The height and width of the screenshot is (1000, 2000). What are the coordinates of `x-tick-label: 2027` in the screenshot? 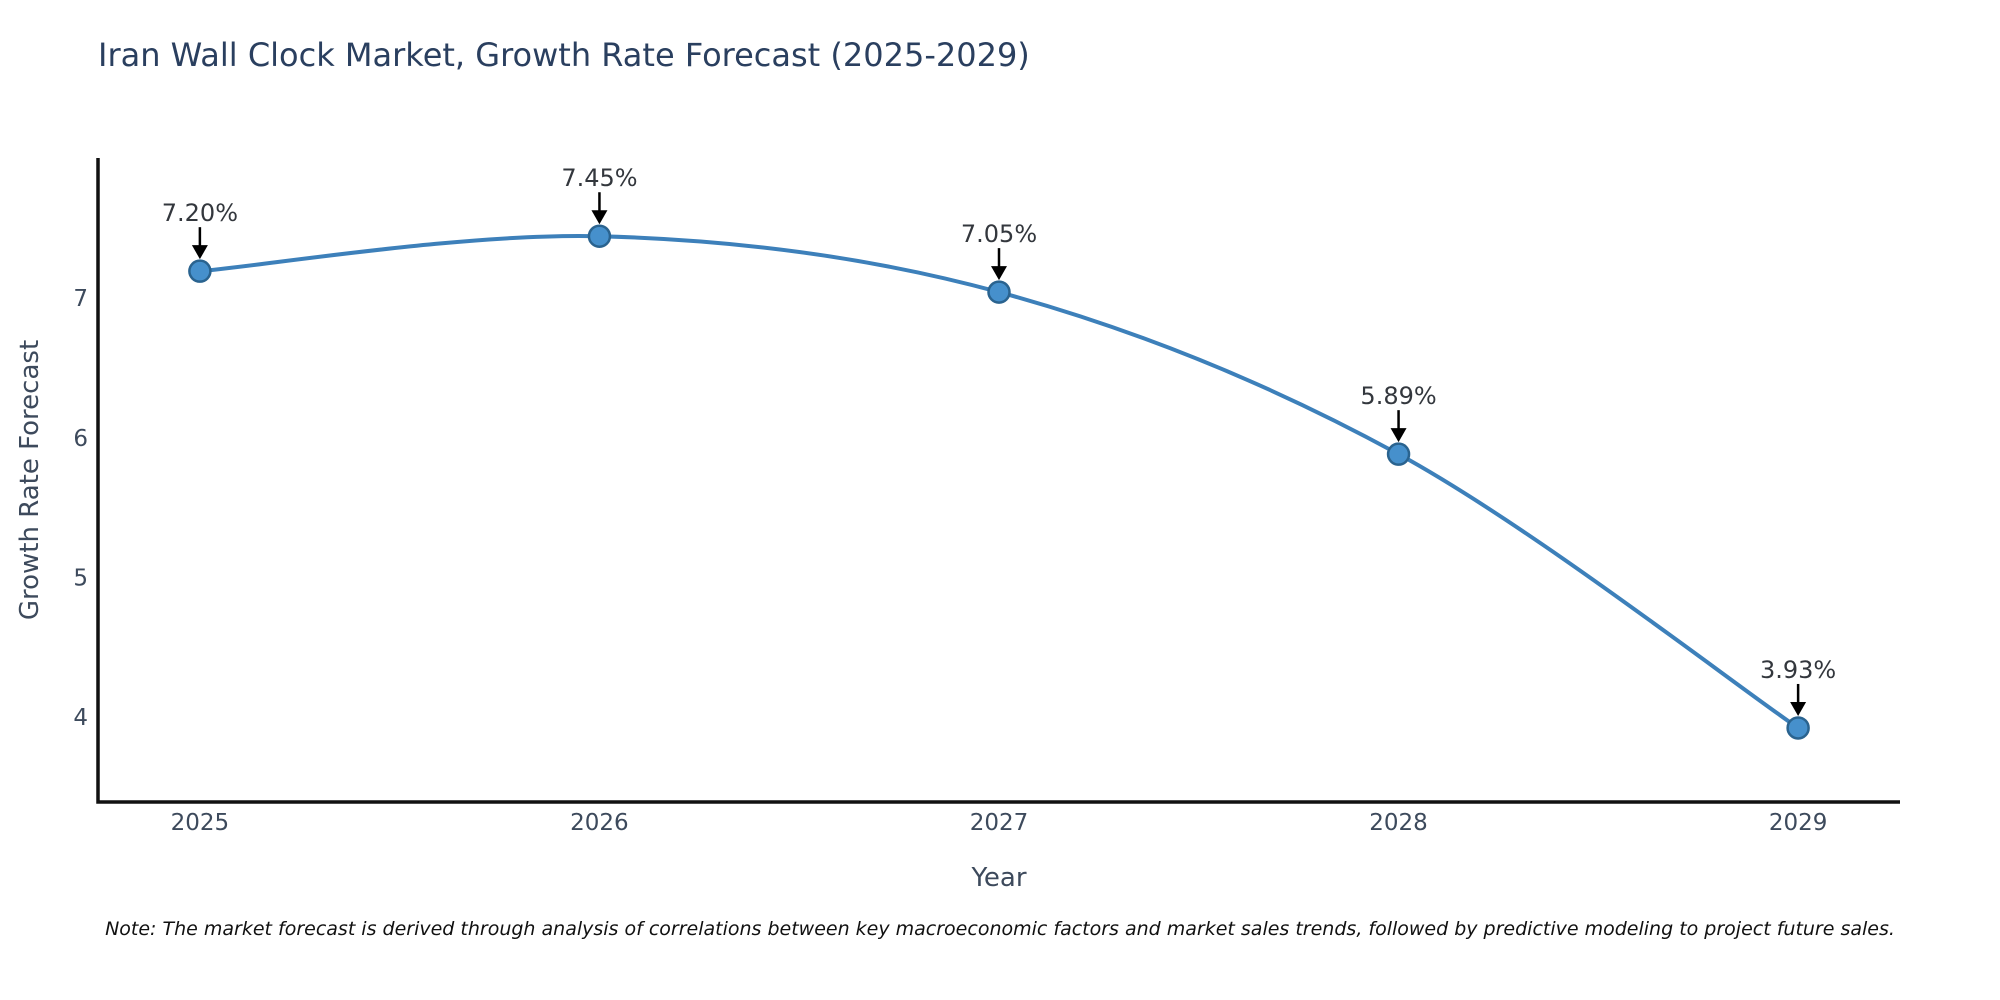 It's located at (999, 823).